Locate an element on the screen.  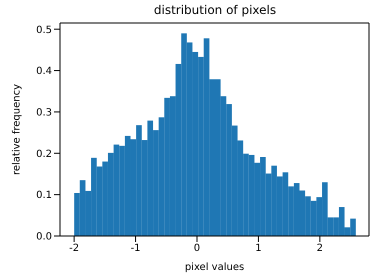
x-axis-title: pixel values is located at coordinates (214, 267).